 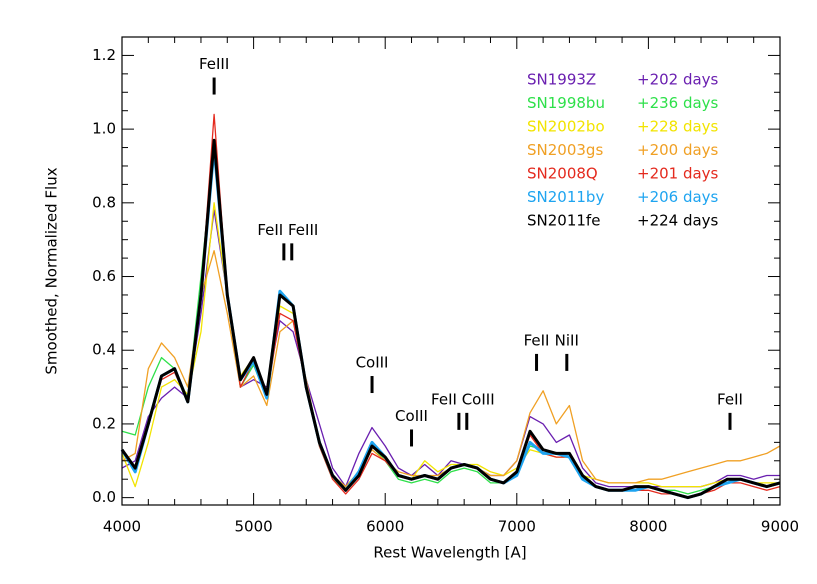 What do you see at coordinates (567, 340) in the screenshot?
I see `line-id-label: NiII` at bounding box center [567, 340].